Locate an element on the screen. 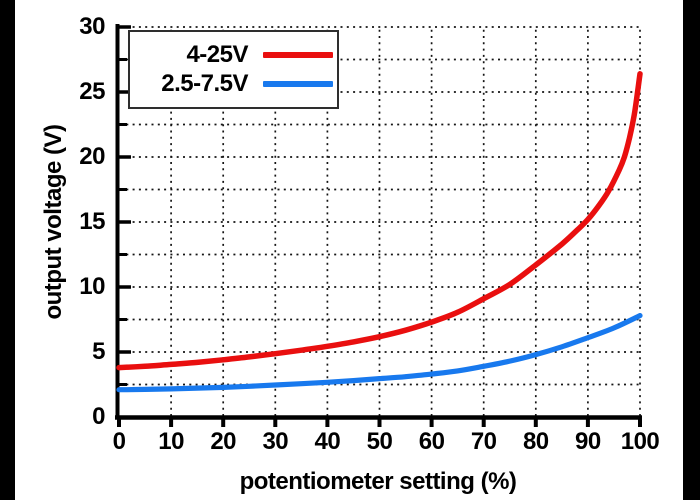  y-tick-label: 0 is located at coordinates (98, 416).